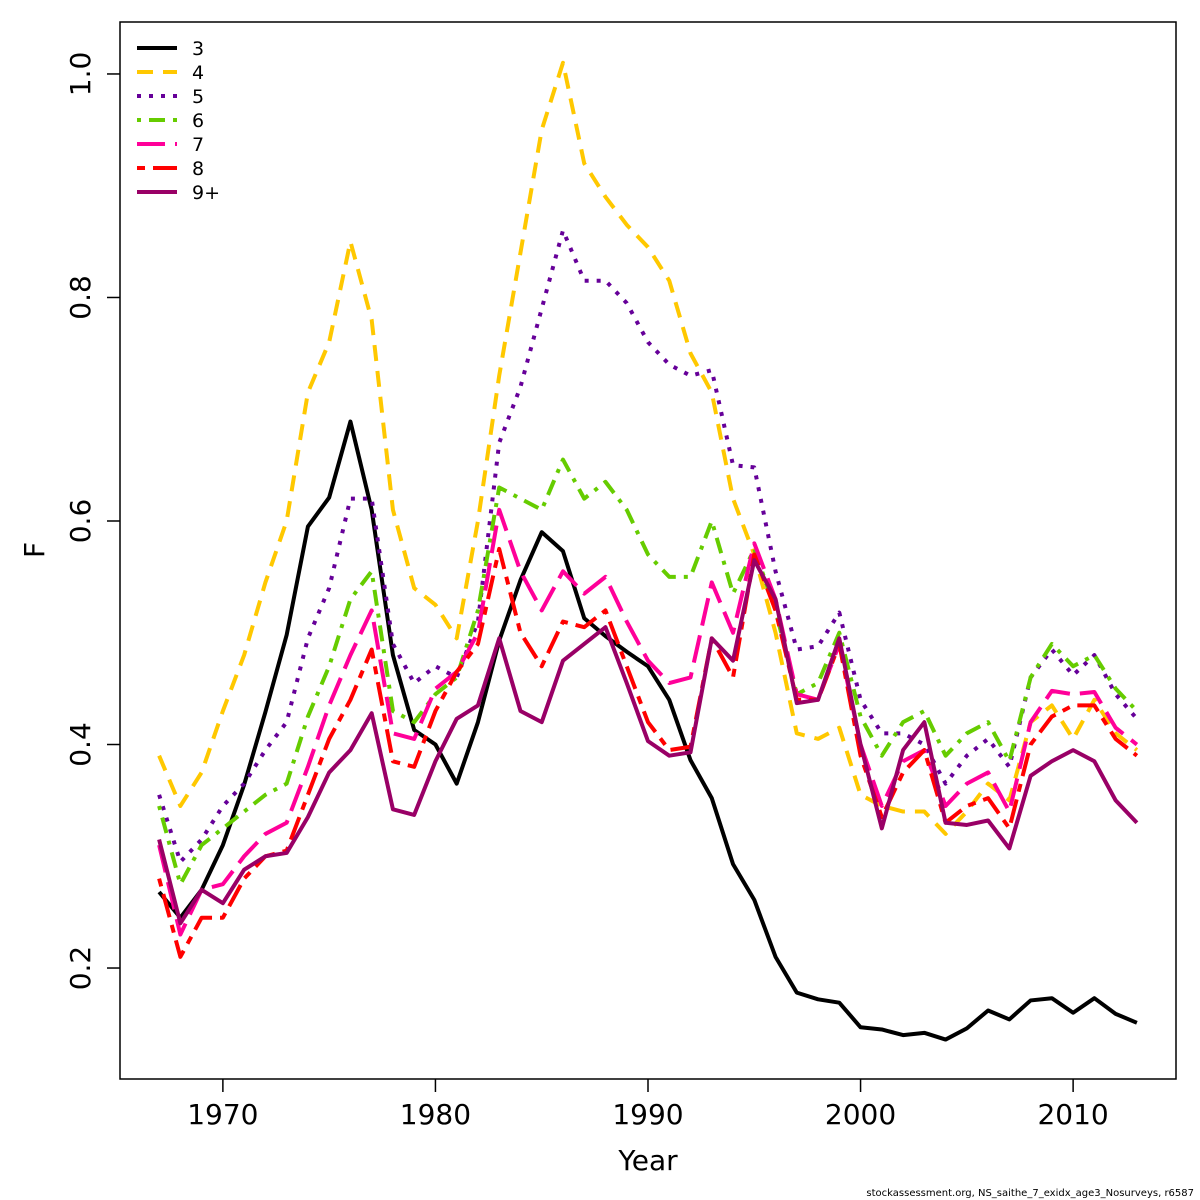  Describe the element at coordinates (647, 1114) in the screenshot. I see `x-tick-label: 1990` at that location.